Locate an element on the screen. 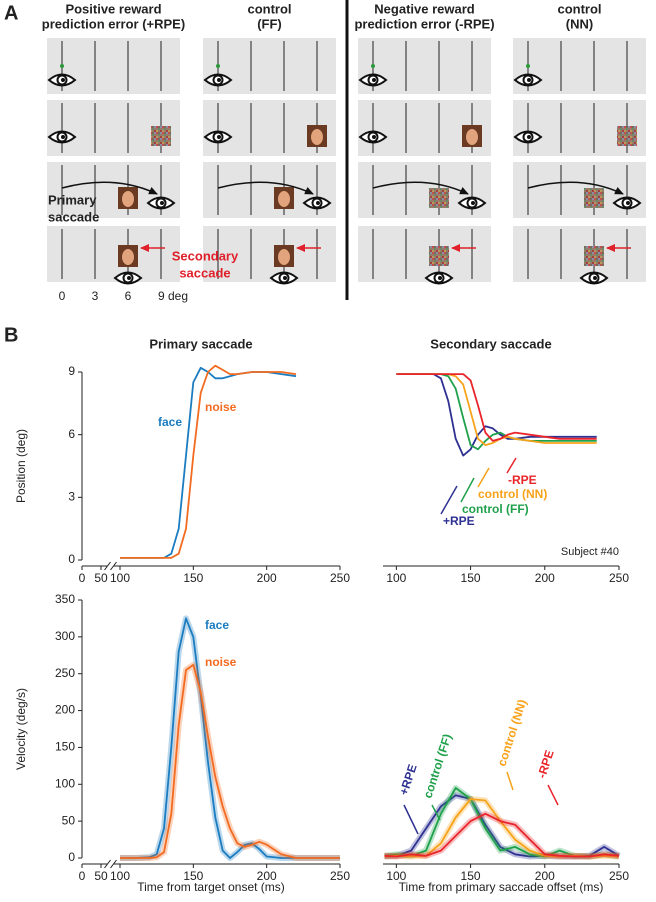  column-title: Positive reward is located at coordinates (113, 8).